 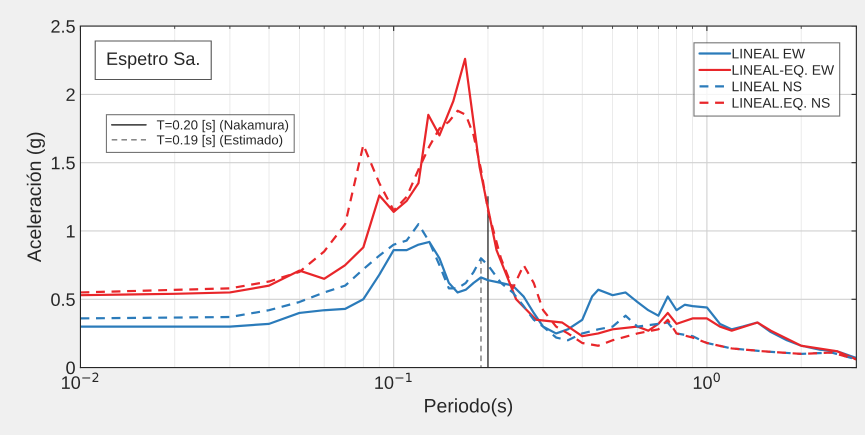 What do you see at coordinates (707, 381) in the screenshot?
I see `x-tick-label: 10$^{0}$` at bounding box center [707, 381].